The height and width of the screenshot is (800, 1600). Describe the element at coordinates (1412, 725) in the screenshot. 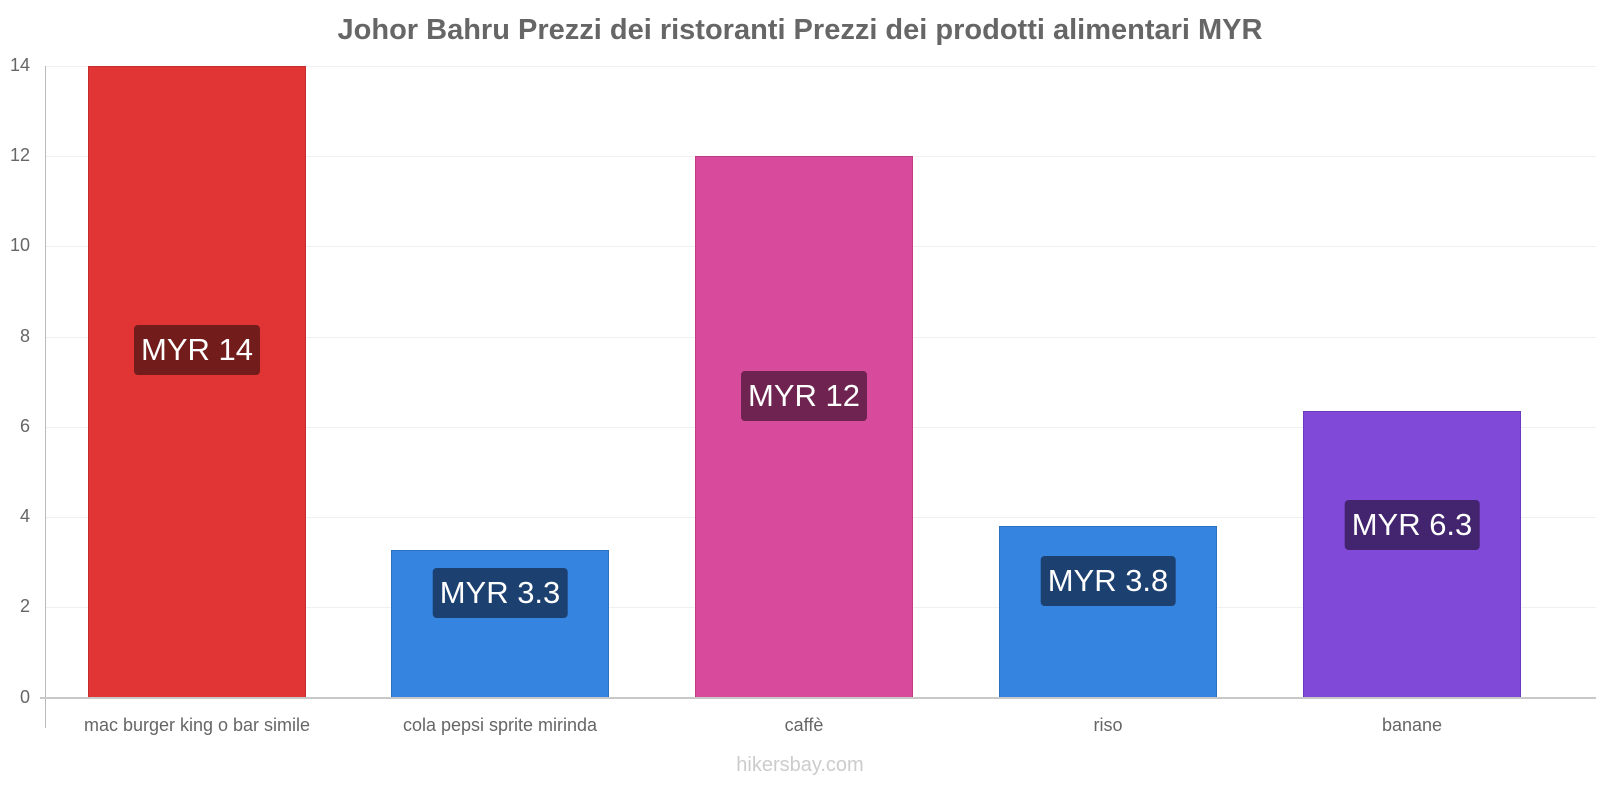

I see `x-label: banane` at that location.